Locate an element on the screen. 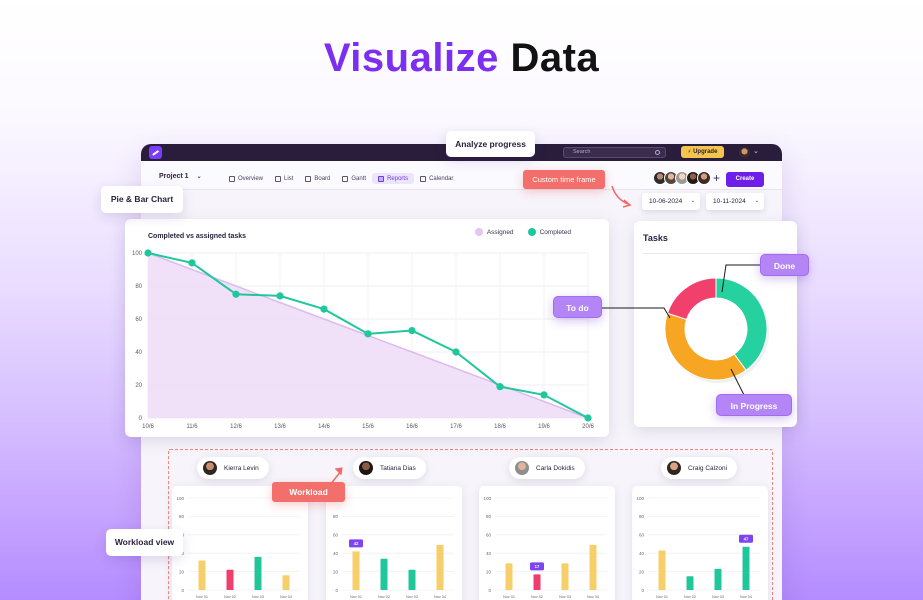  workload-tag-label: 42 is located at coordinates (356, 543).